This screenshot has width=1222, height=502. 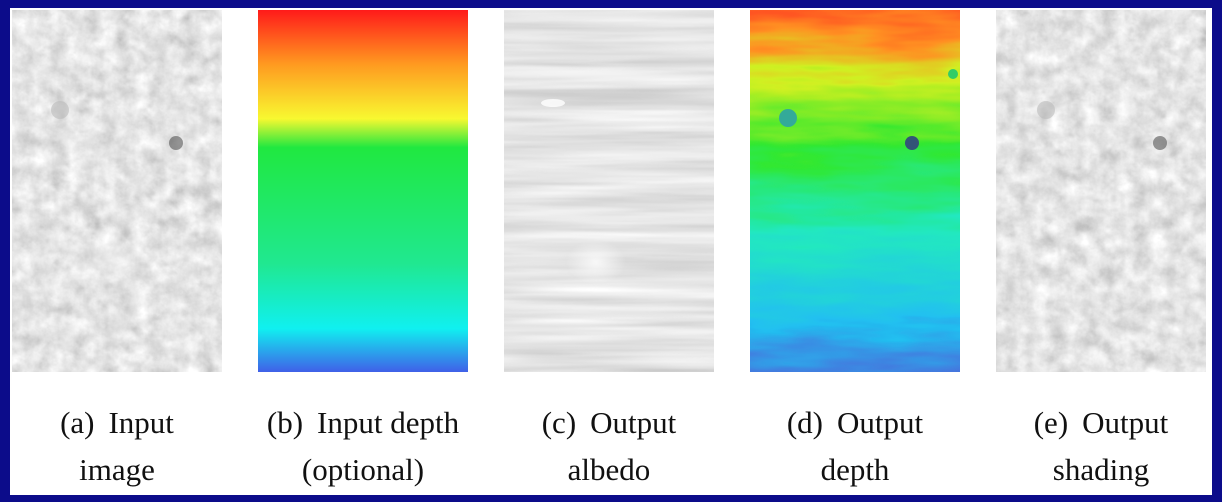 What do you see at coordinates (1051, 422) in the screenshot?
I see `caption-label: (e)` at bounding box center [1051, 422].